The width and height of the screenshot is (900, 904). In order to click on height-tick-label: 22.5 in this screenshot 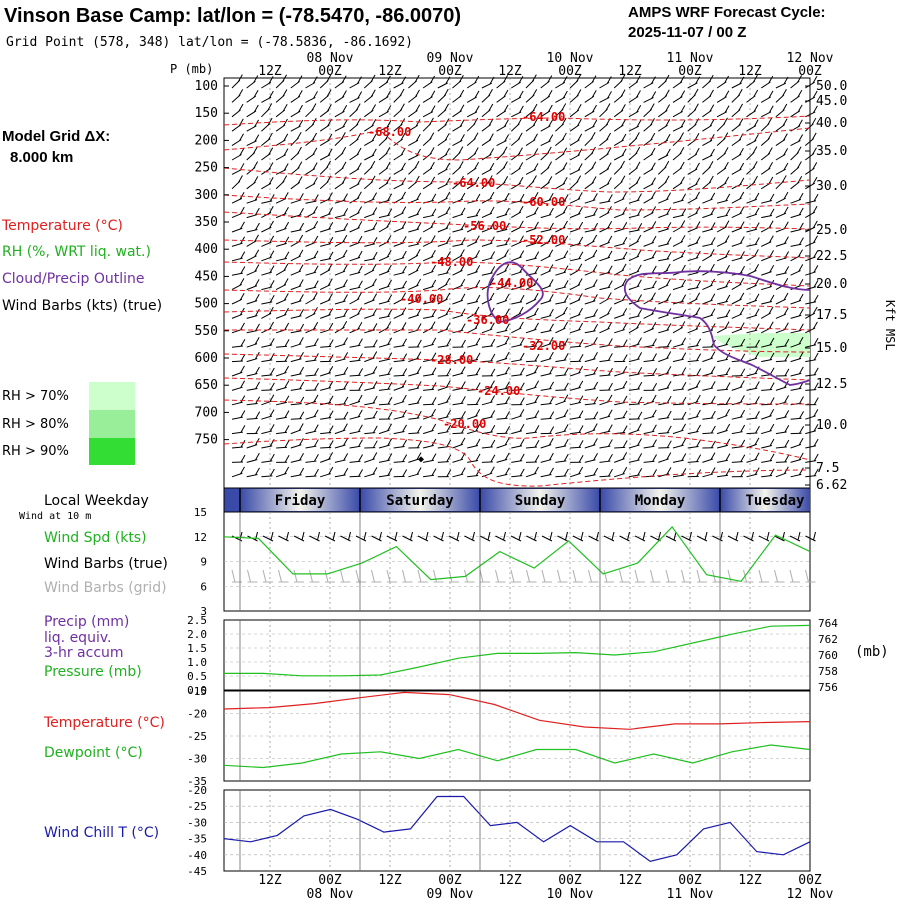, I will do `click(831, 256)`.